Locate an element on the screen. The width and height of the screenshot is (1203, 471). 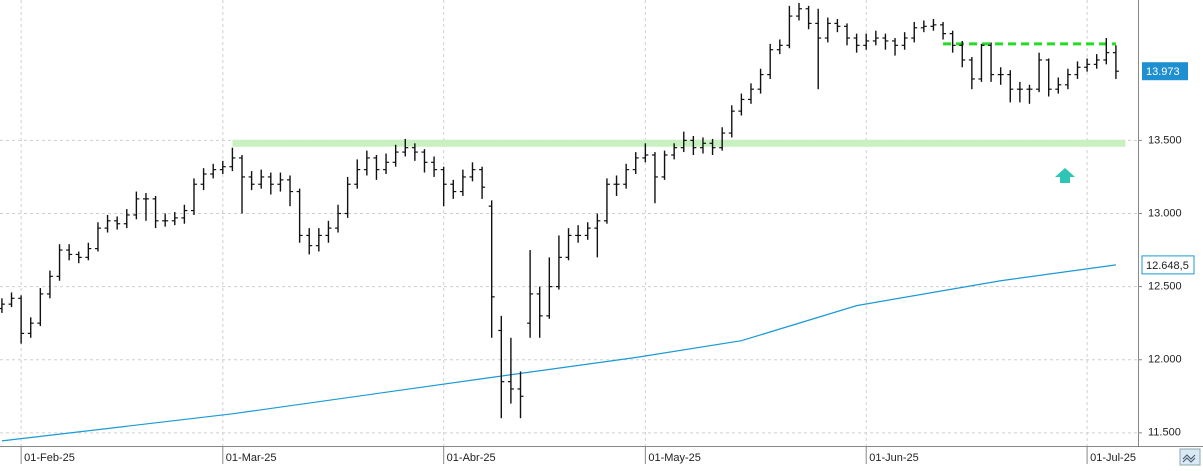
x-tick-label: 01-Feb-25 is located at coordinates (49, 458).